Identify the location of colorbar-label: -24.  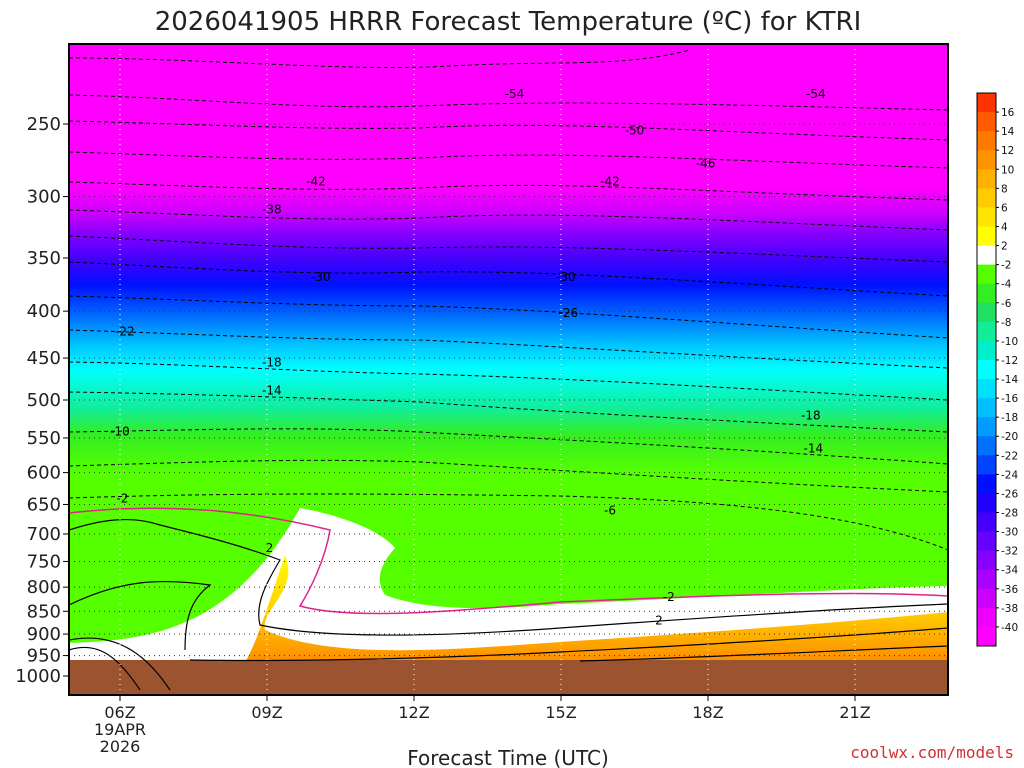
(1009, 475).